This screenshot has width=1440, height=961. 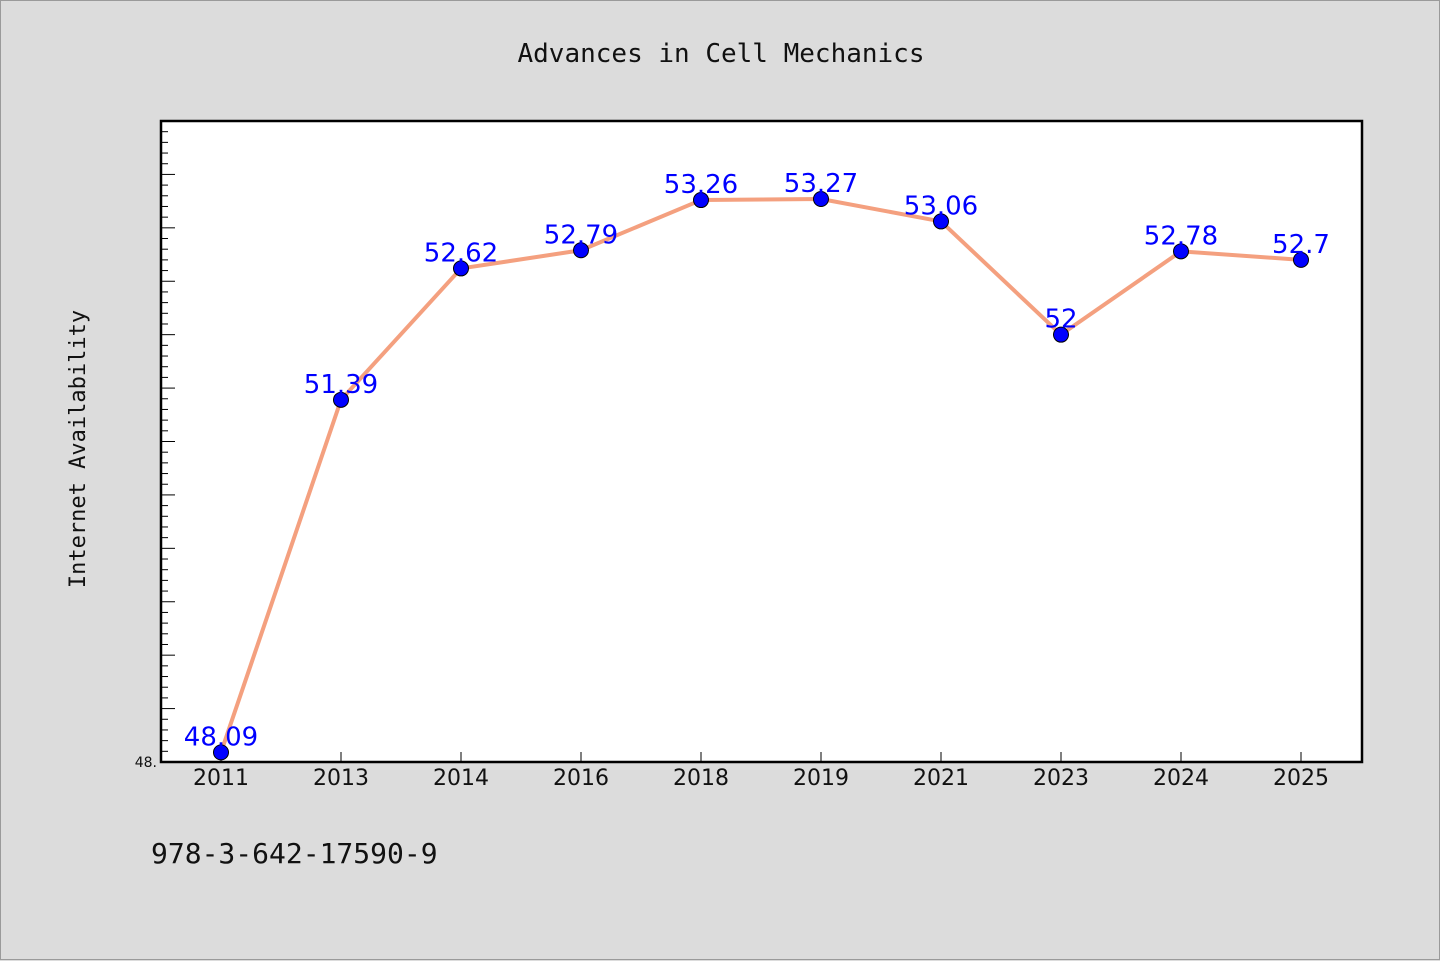 What do you see at coordinates (721, 54) in the screenshot?
I see `chart-title: Advances in Cell Mechanics` at bounding box center [721, 54].